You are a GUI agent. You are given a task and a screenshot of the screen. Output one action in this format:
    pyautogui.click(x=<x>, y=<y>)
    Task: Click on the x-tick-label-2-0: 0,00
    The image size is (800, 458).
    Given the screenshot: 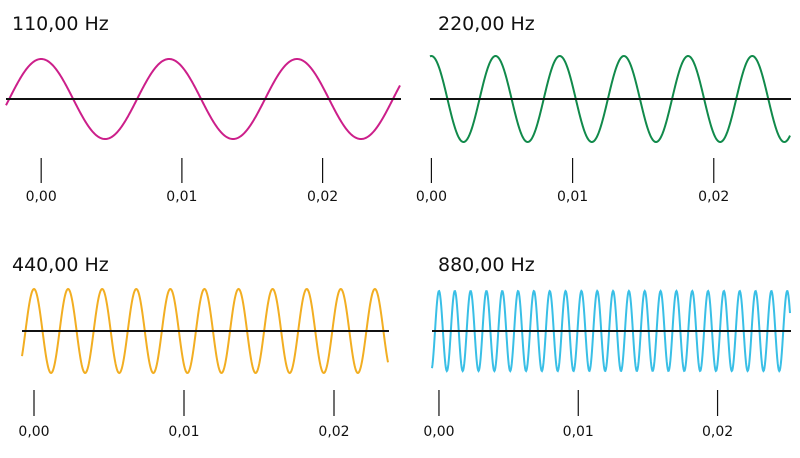 What is the action you would take?
    pyautogui.click(x=431, y=197)
    